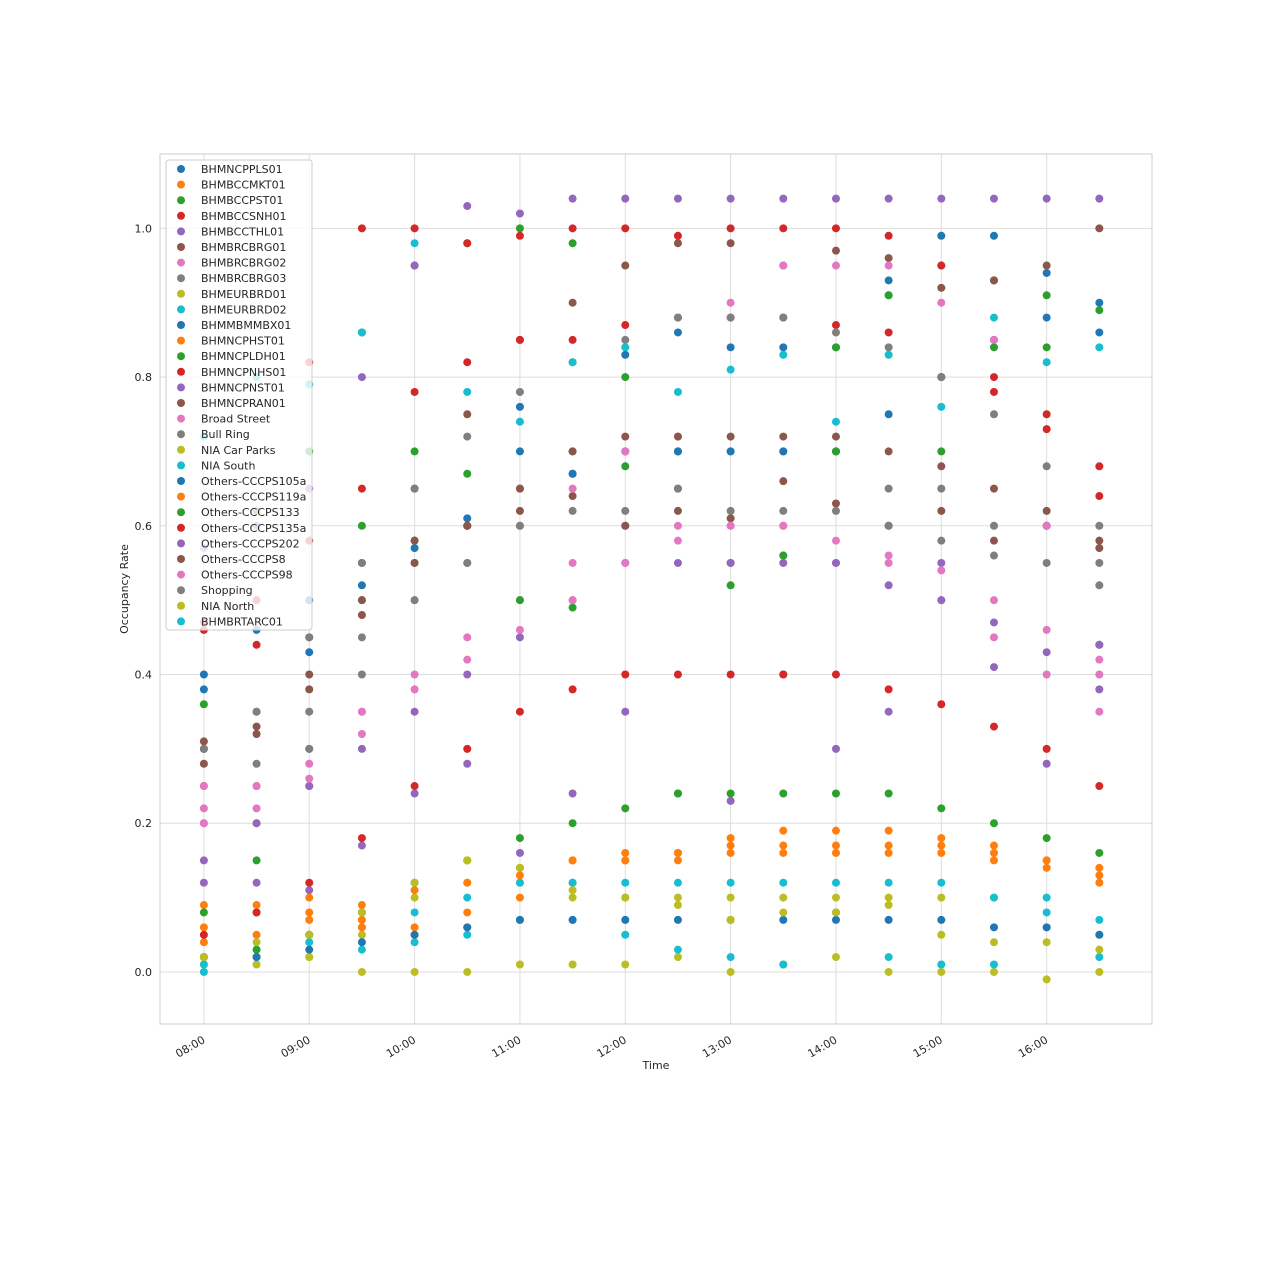  I want to click on y-axis-label: Occupancy Rate, so click(124, 589).